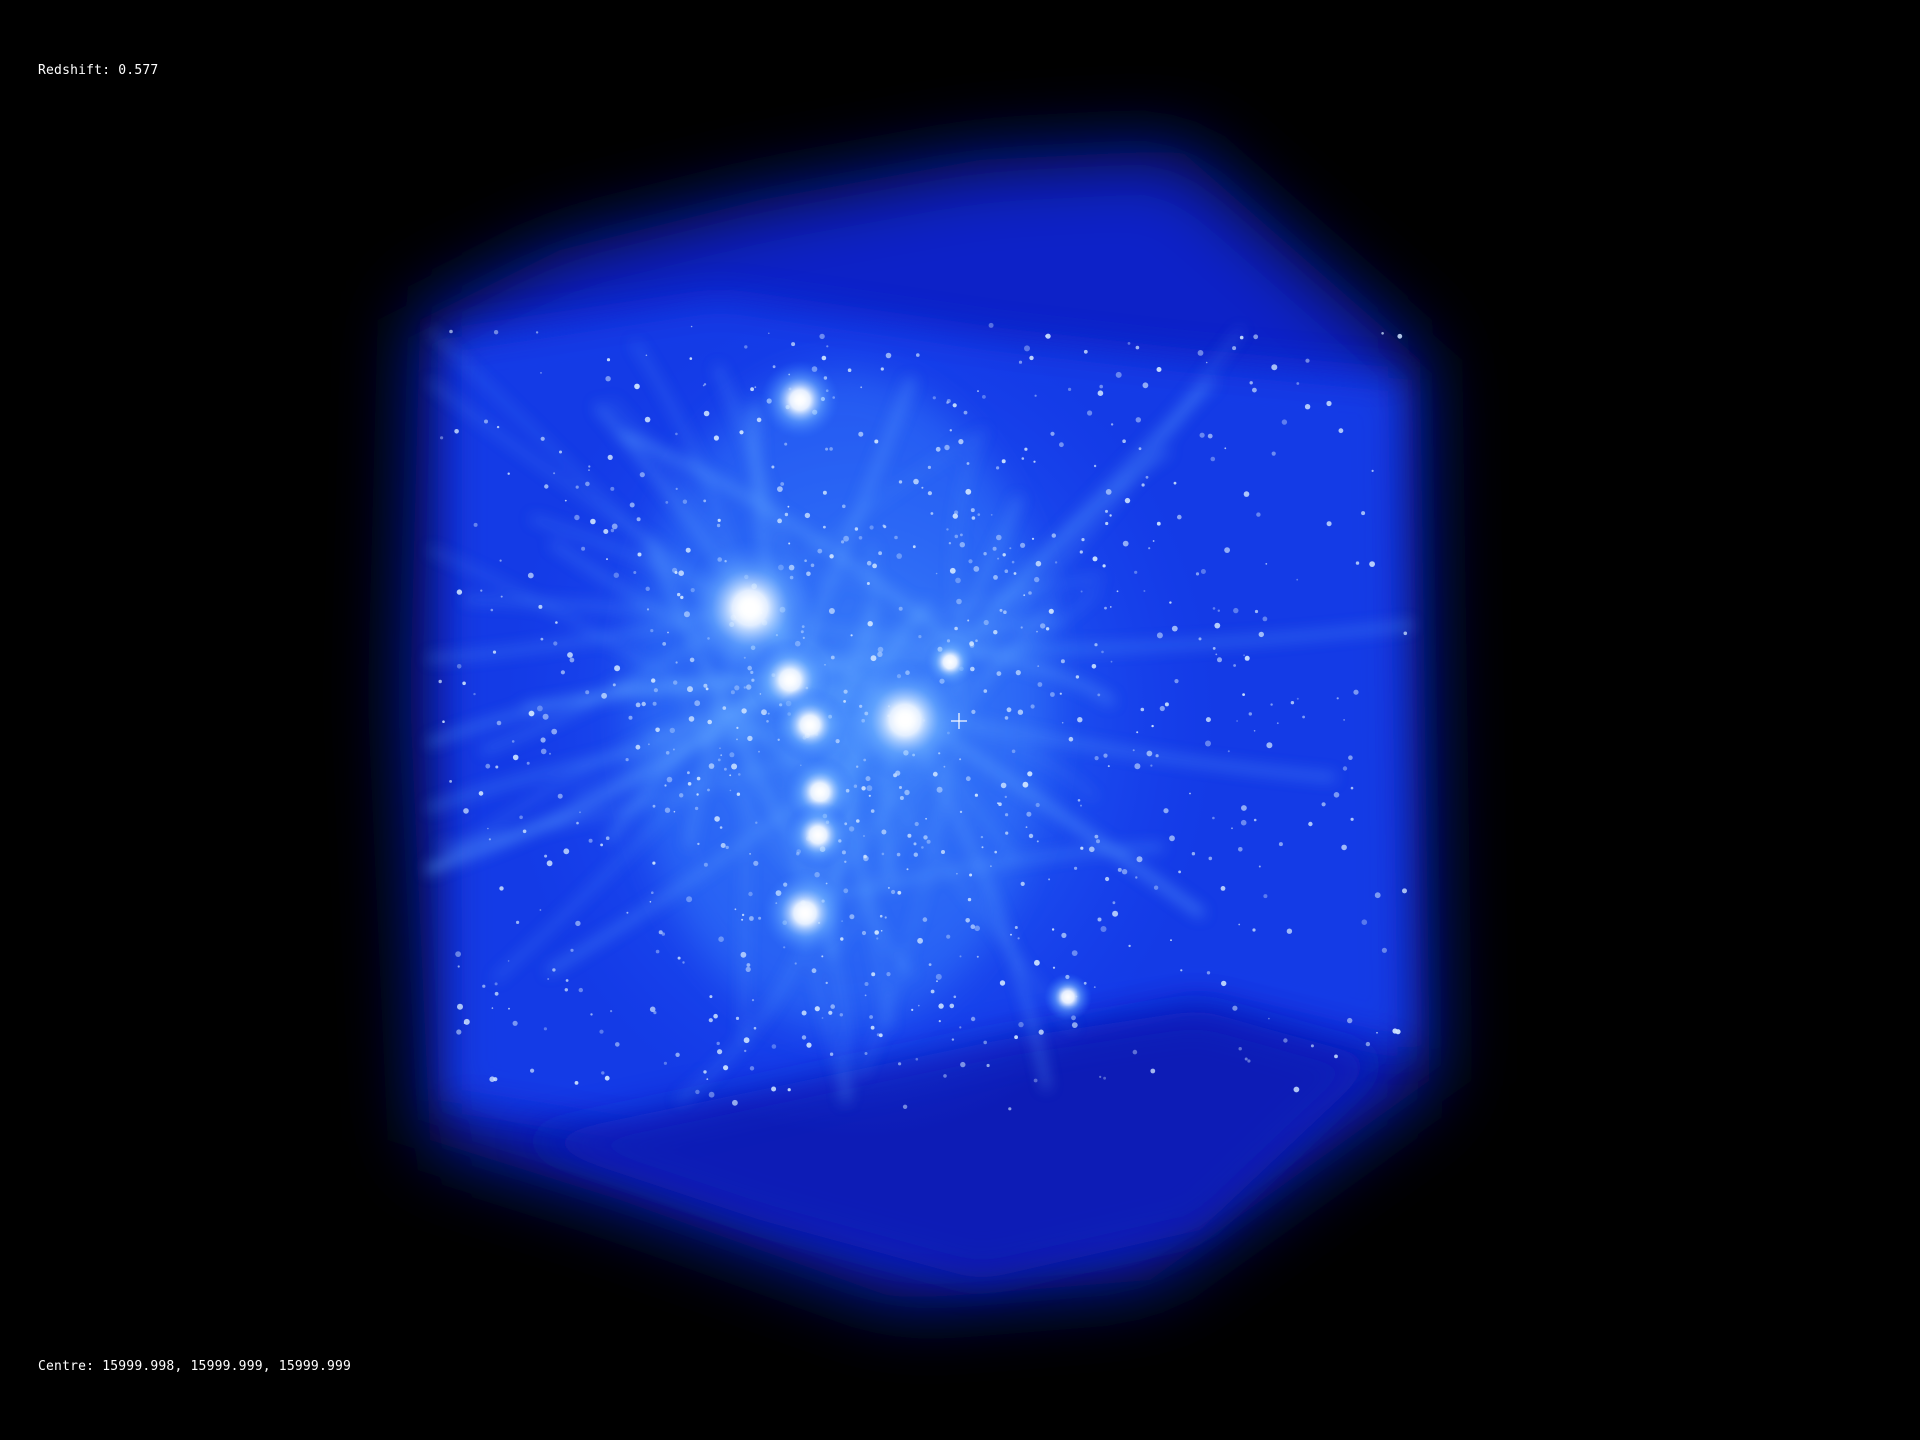 This screenshot has height=1440, width=1920. Describe the element at coordinates (610, 774) in the screenshot. I see `filament` at that location.